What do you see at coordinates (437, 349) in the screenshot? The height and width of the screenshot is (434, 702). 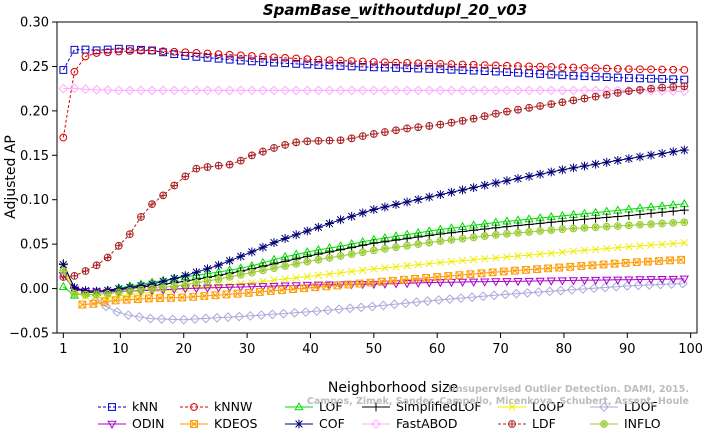 I see `x-tick-label-60: 60` at bounding box center [437, 349].